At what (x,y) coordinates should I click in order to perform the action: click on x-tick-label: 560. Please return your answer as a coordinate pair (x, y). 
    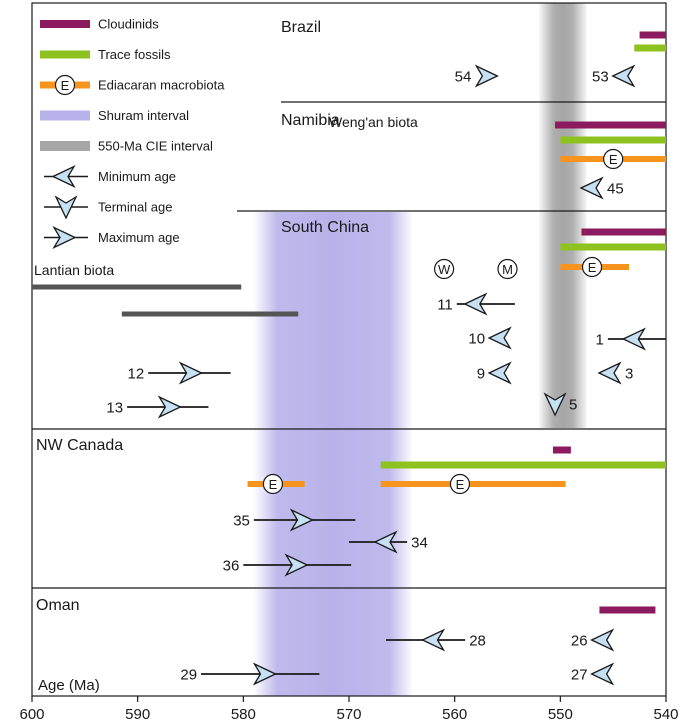
    Looking at the image, I should click on (454, 714).